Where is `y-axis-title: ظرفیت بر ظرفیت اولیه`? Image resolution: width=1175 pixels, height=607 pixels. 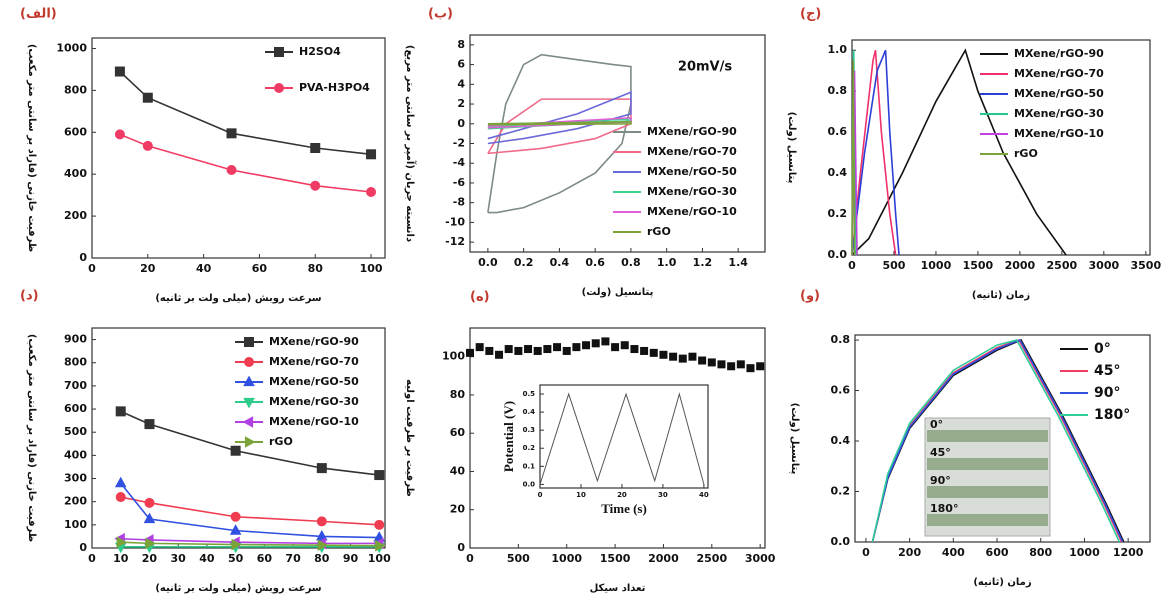 y-axis-title: ظرفیت بر ظرفیت اولیه is located at coordinates (409, 438).